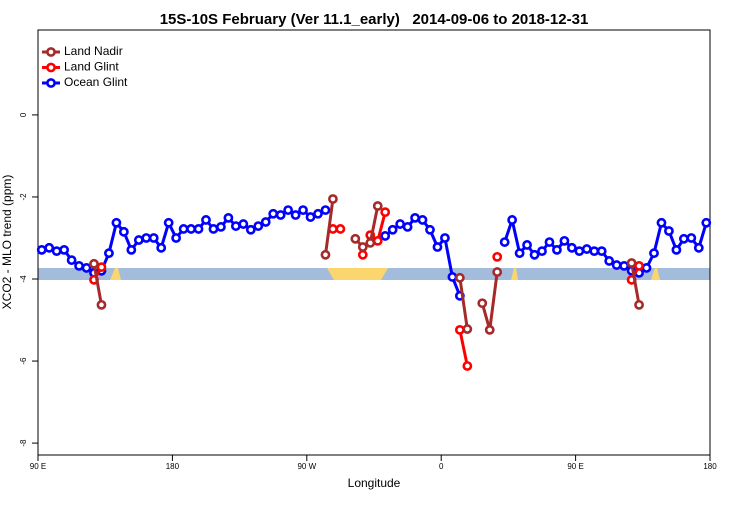  Describe the element at coordinates (306, 466) in the screenshot. I see `x-tick-label: 90 W` at that location.